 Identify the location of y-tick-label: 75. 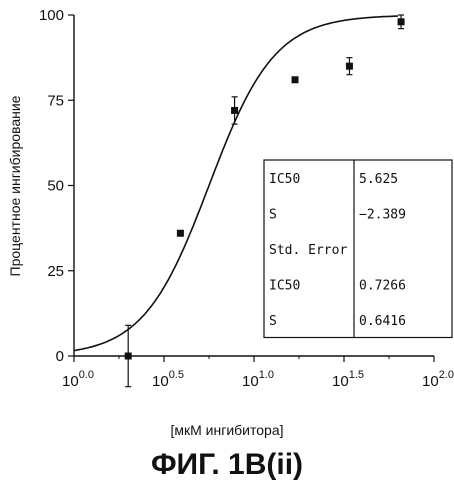
(55, 100).